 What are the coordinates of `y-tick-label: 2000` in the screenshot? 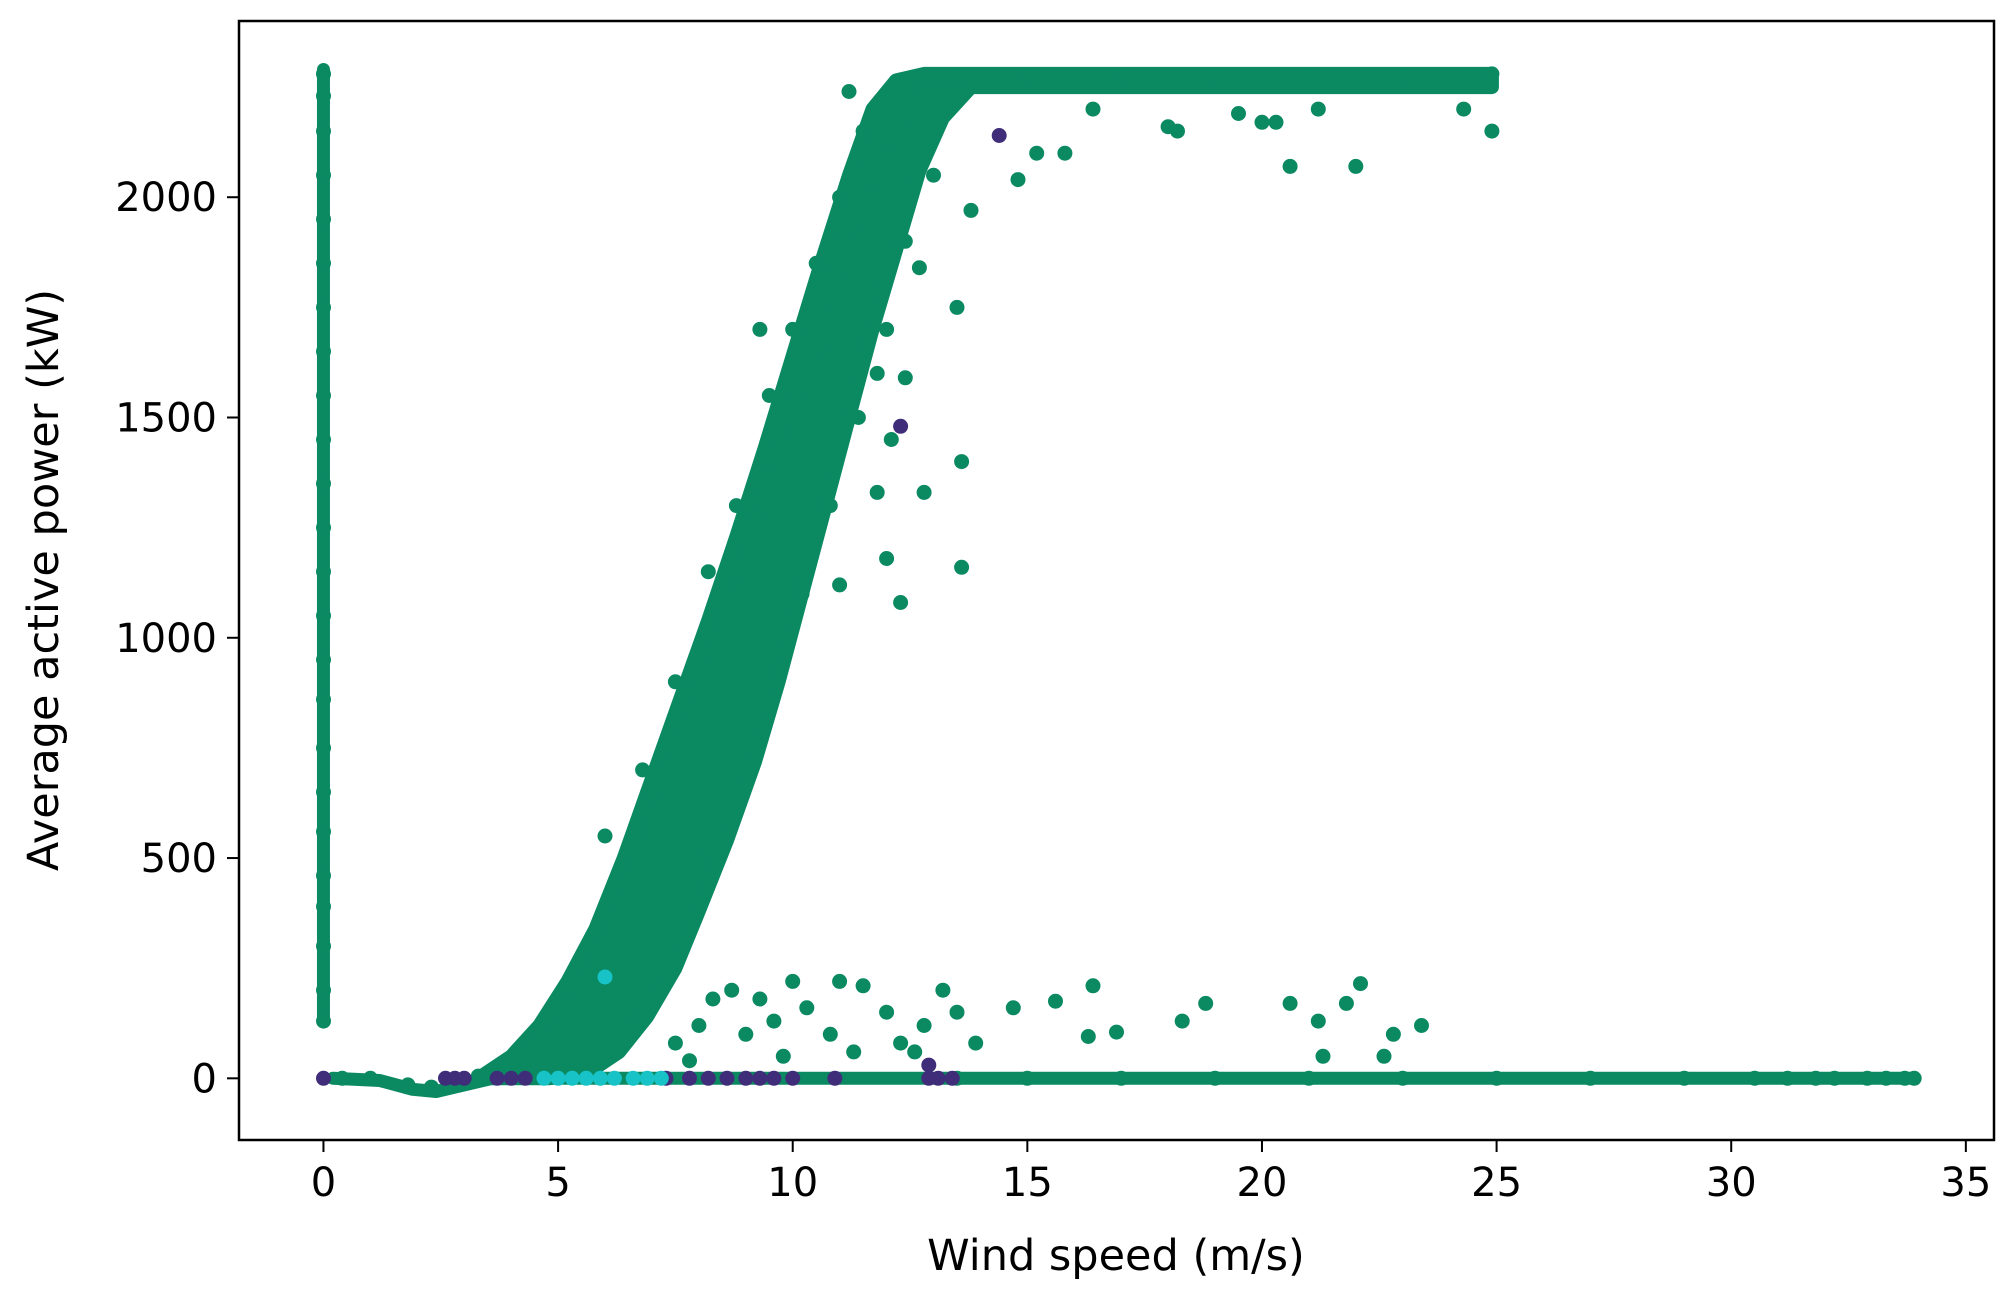 It's located at (166, 198).